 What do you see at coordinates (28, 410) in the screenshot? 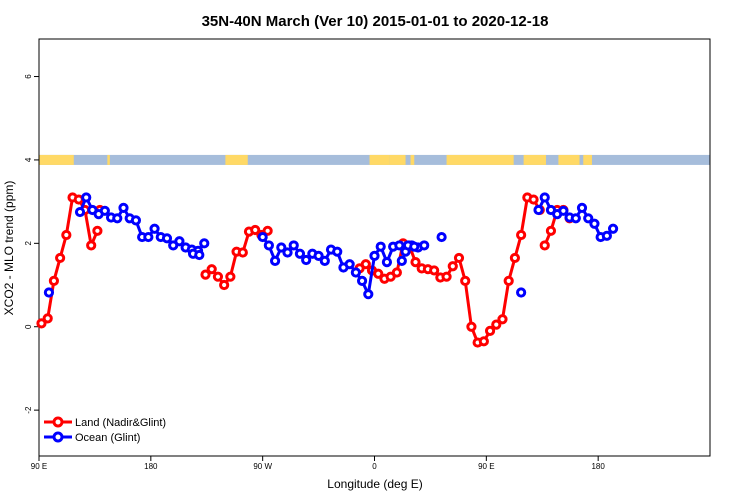
I see `y-tick-label: -2` at bounding box center [28, 410].